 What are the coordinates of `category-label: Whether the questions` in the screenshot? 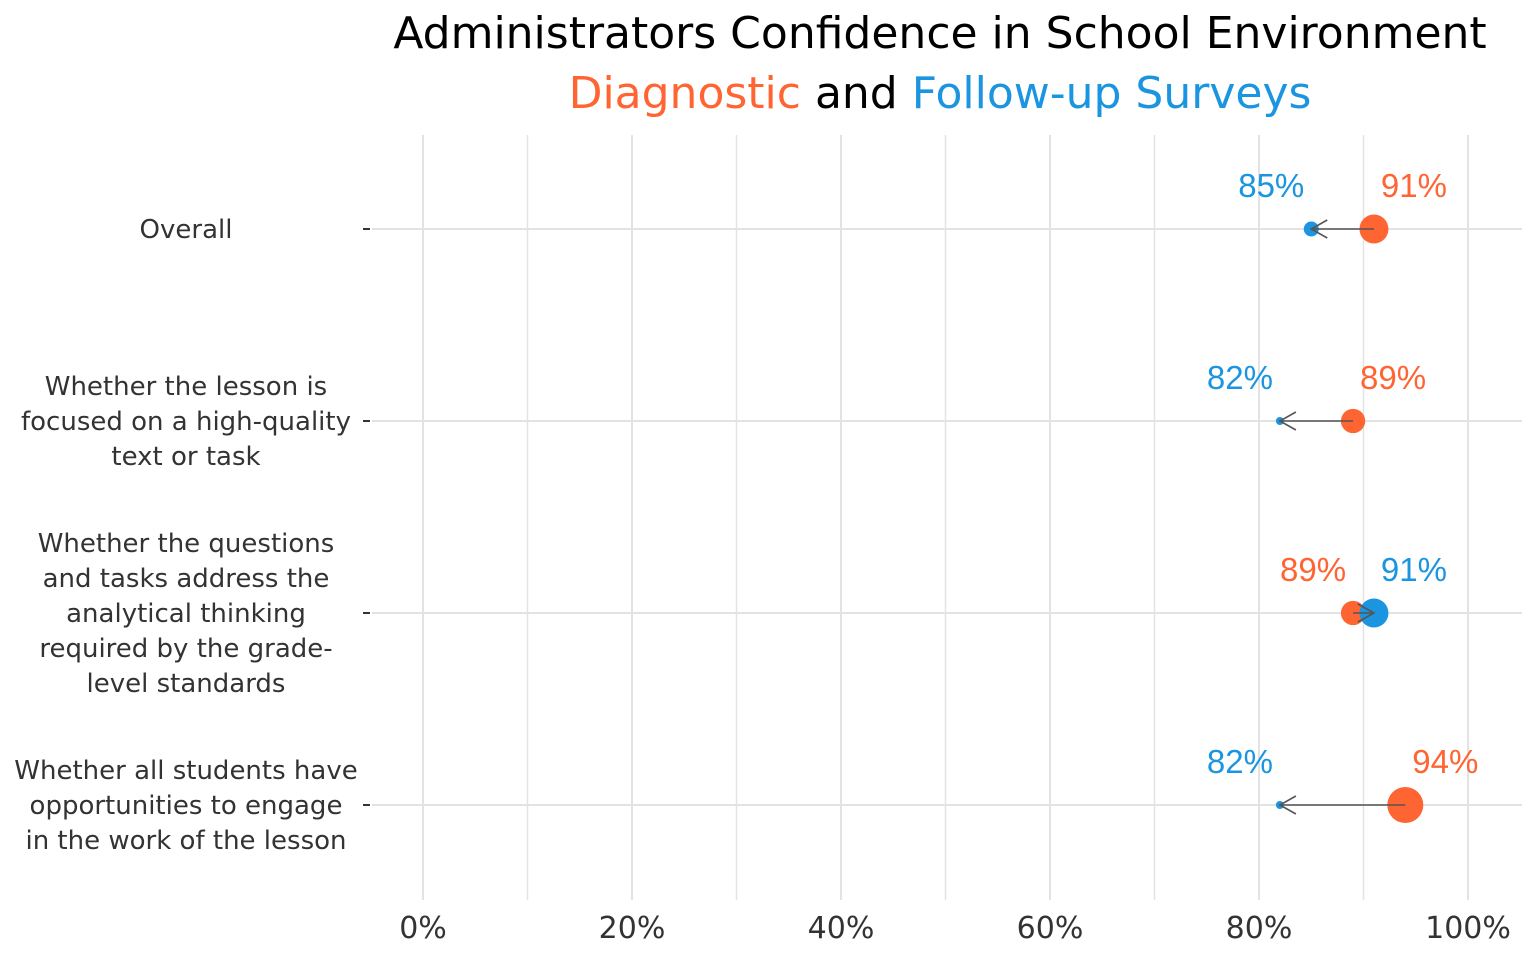 It's located at (186, 544).